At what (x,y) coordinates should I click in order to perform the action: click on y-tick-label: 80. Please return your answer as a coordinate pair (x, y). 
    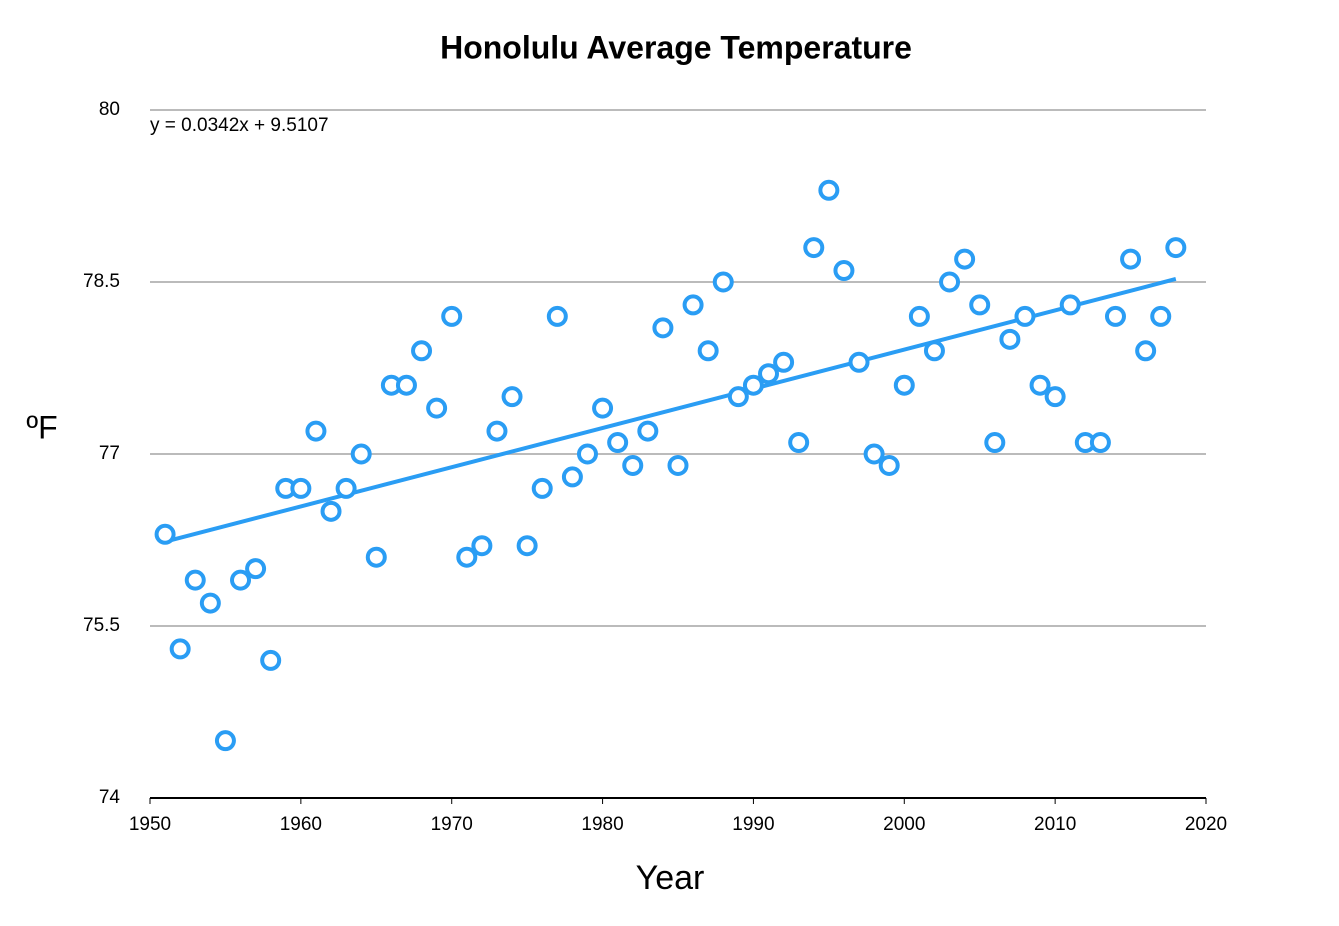
    Looking at the image, I should click on (109, 109).